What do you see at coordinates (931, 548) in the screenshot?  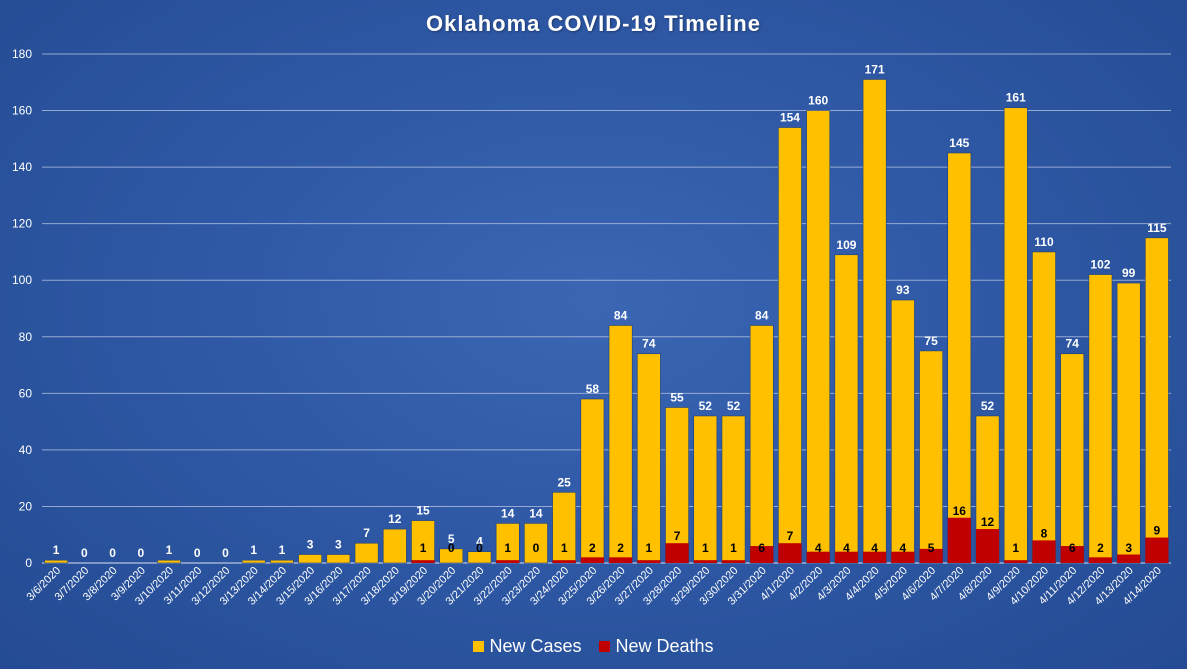 I see `data-label-new-deaths: 5` at bounding box center [931, 548].